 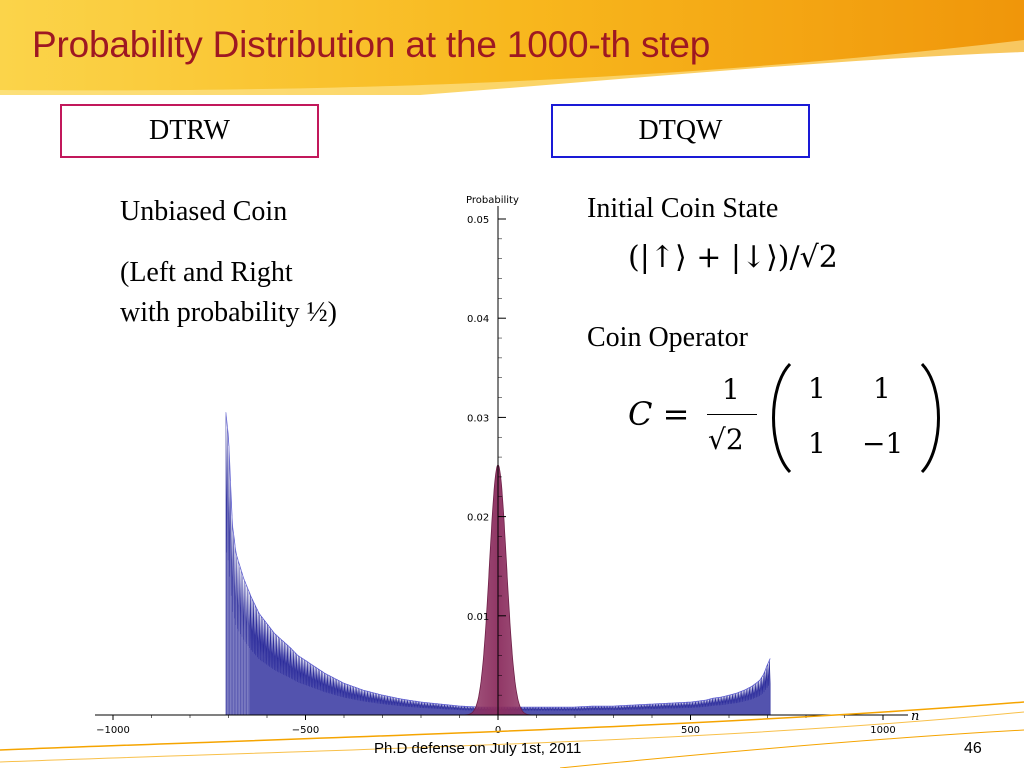 What do you see at coordinates (782, 418) in the screenshot?
I see `matrix-left-bracket` at bounding box center [782, 418].